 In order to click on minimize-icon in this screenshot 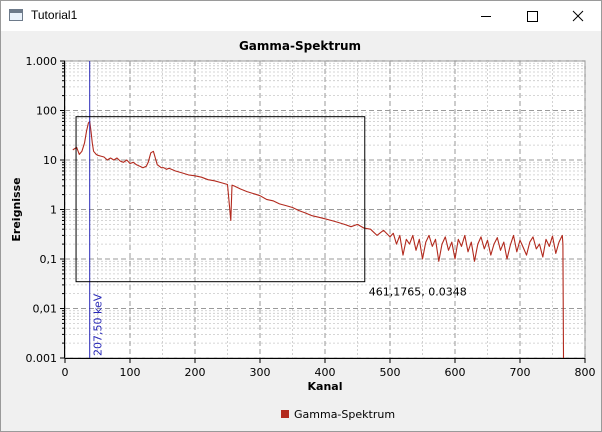, I will do `click(486, 16)`.